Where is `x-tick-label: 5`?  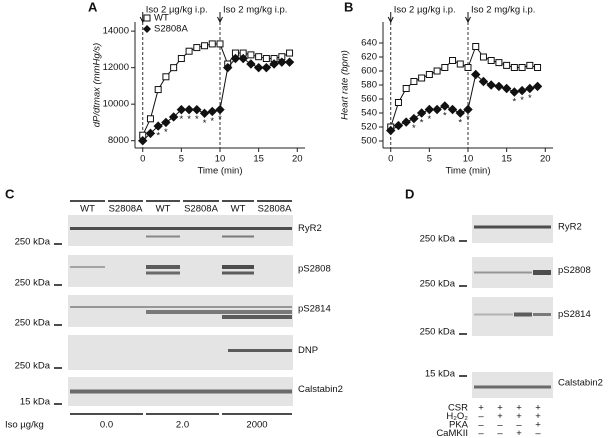
x-tick-label: 5 is located at coordinates (429, 159).